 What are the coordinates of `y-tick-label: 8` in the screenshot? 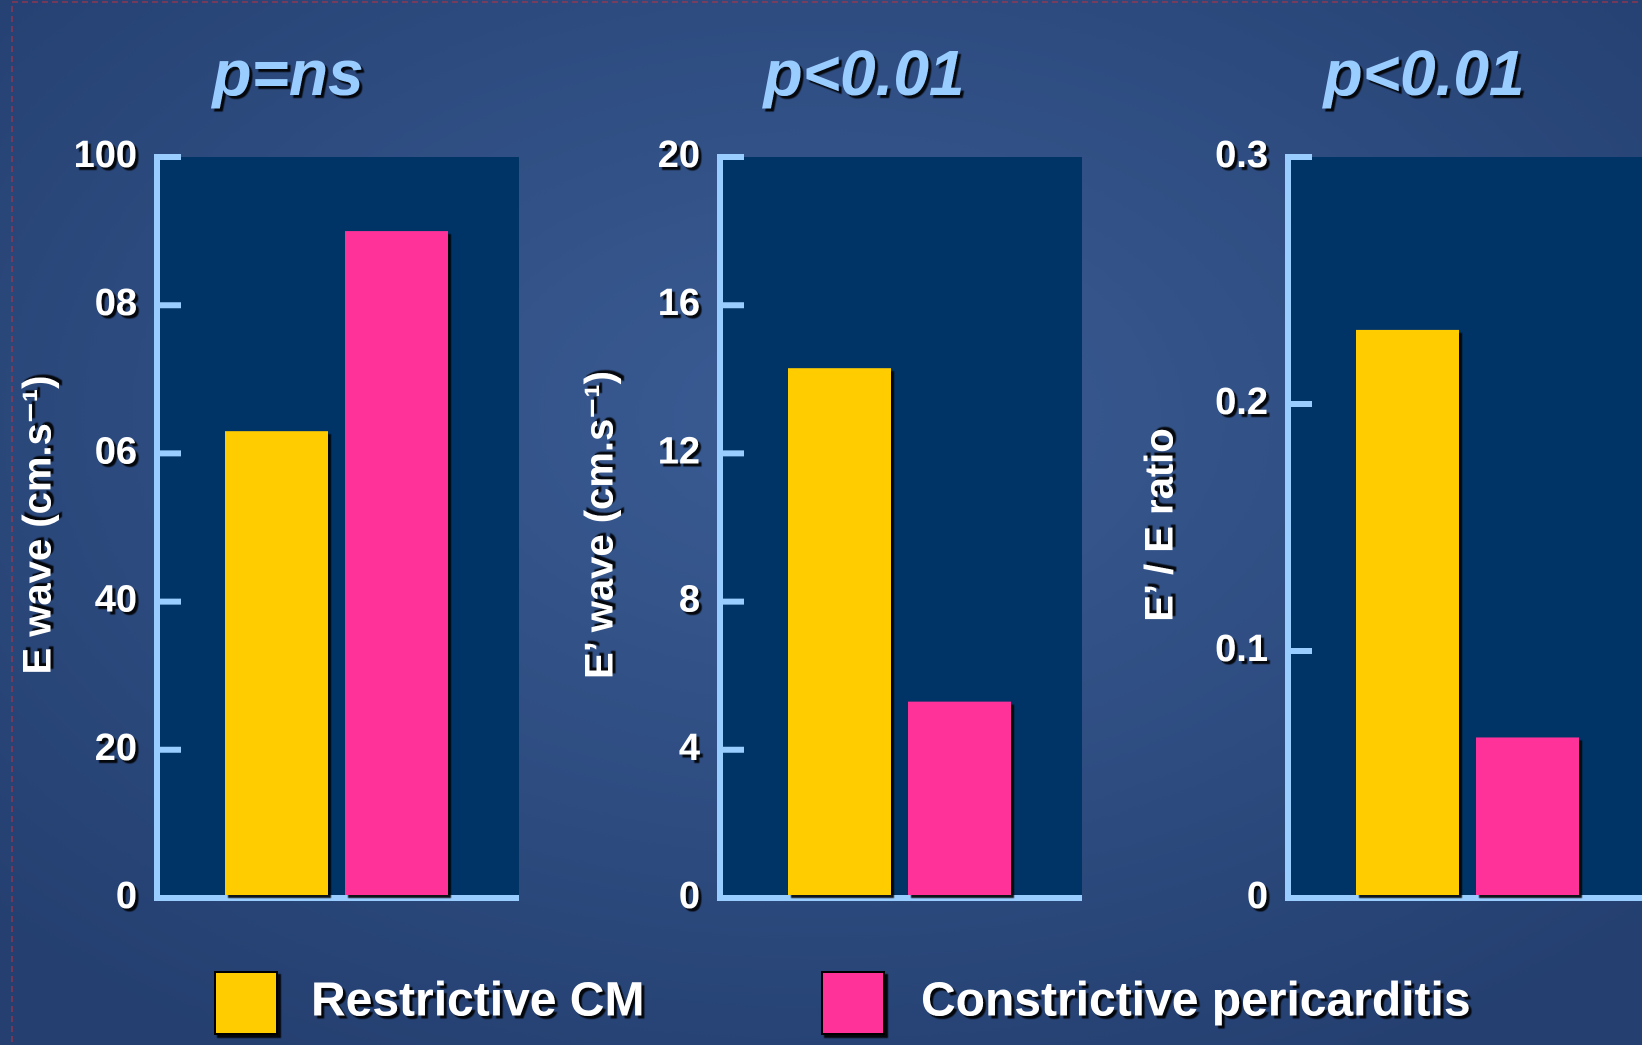 It's located at (689, 600).